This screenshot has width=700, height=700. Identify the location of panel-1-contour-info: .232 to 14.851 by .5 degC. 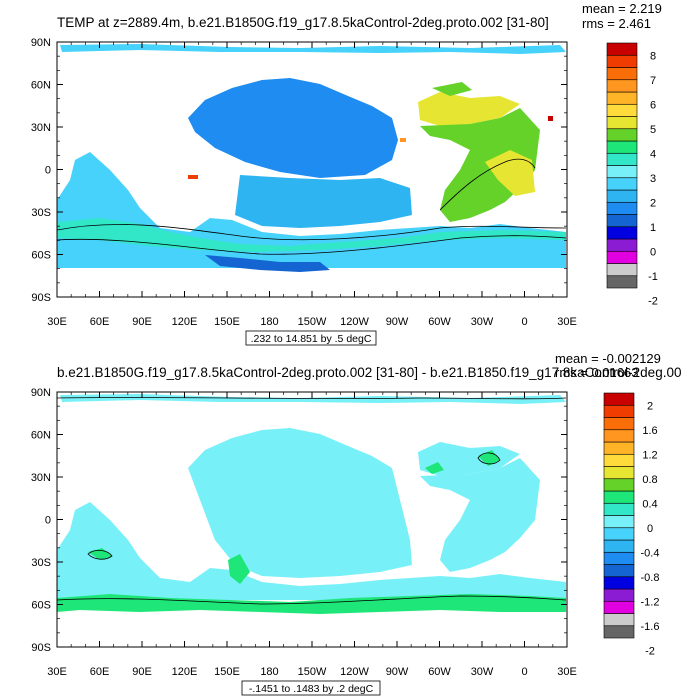
(311, 339).